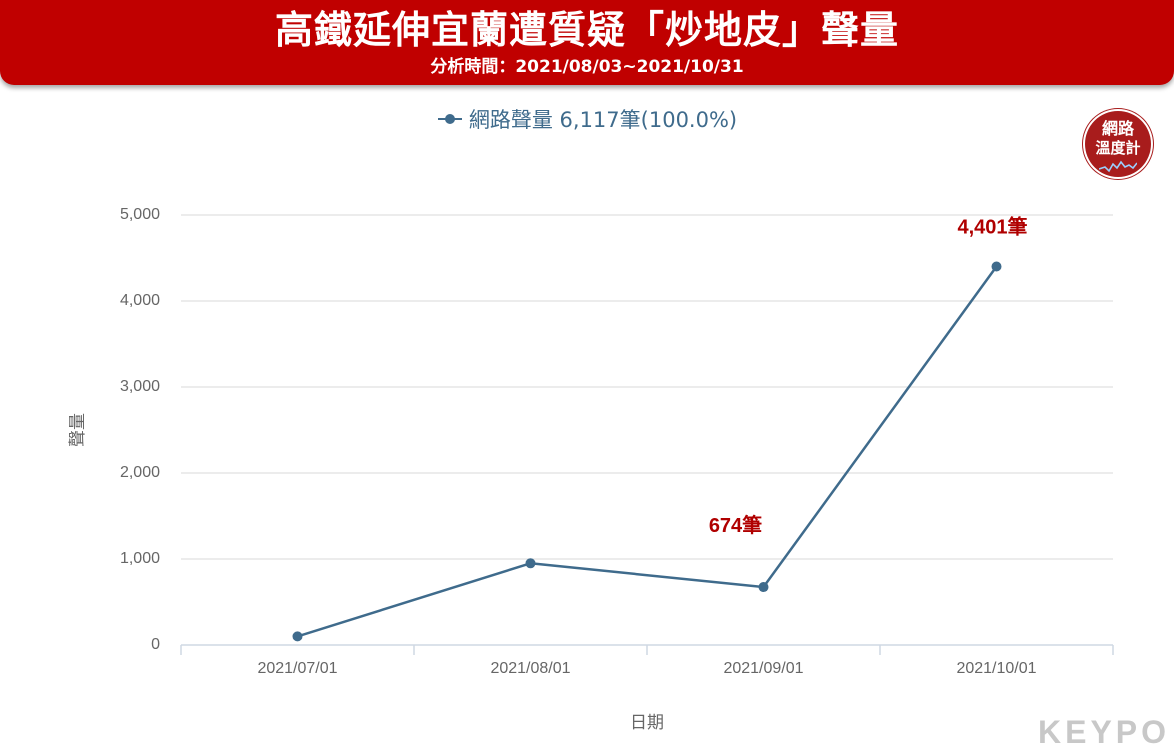  What do you see at coordinates (1118, 148) in the screenshot?
I see `logo-text-line2: 溫度計` at bounding box center [1118, 148].